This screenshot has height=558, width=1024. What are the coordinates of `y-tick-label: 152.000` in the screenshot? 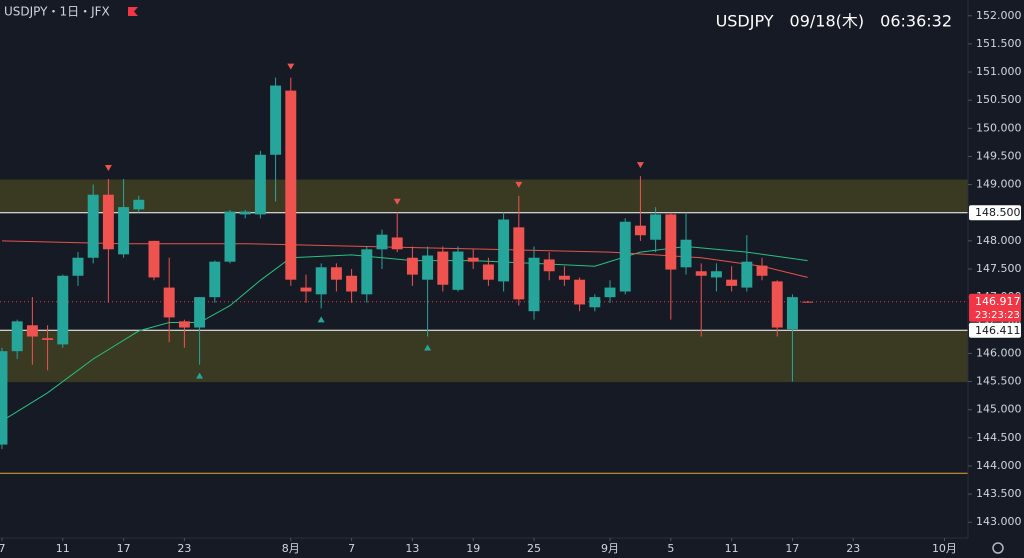 It's located at (999, 15).